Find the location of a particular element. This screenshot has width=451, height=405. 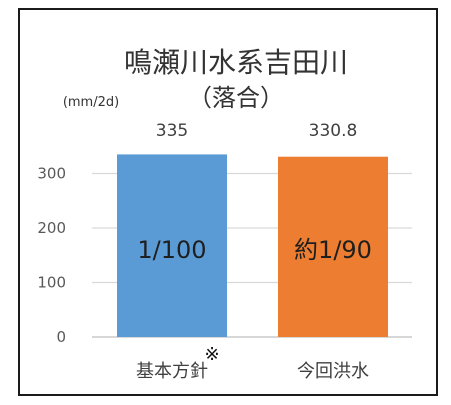

x-tick-label: 今回洪水 is located at coordinates (333, 371).